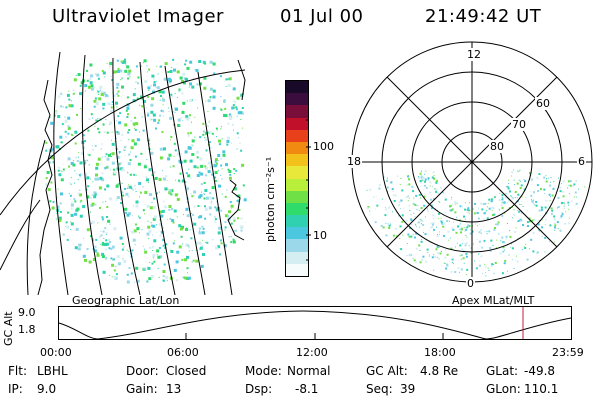 The image size is (600, 400). What do you see at coordinates (568, 352) in the screenshot?
I see `timeline-xtick-2359: 23:59` at bounding box center [568, 352].